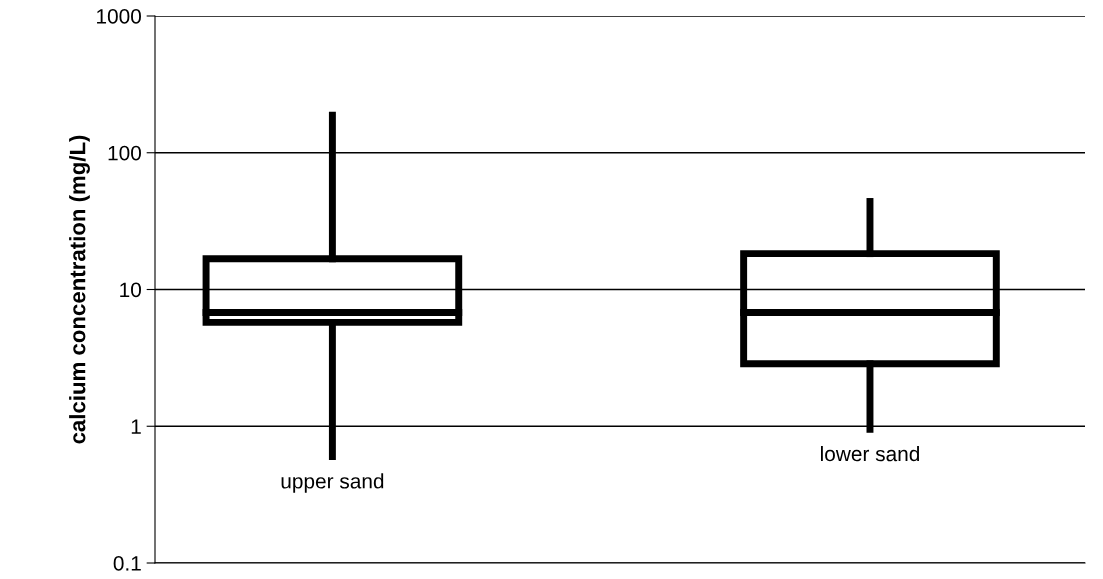 The height and width of the screenshot is (579, 1103). Describe the element at coordinates (332, 483) in the screenshot. I see `x-tick-label: upper sand` at that location.